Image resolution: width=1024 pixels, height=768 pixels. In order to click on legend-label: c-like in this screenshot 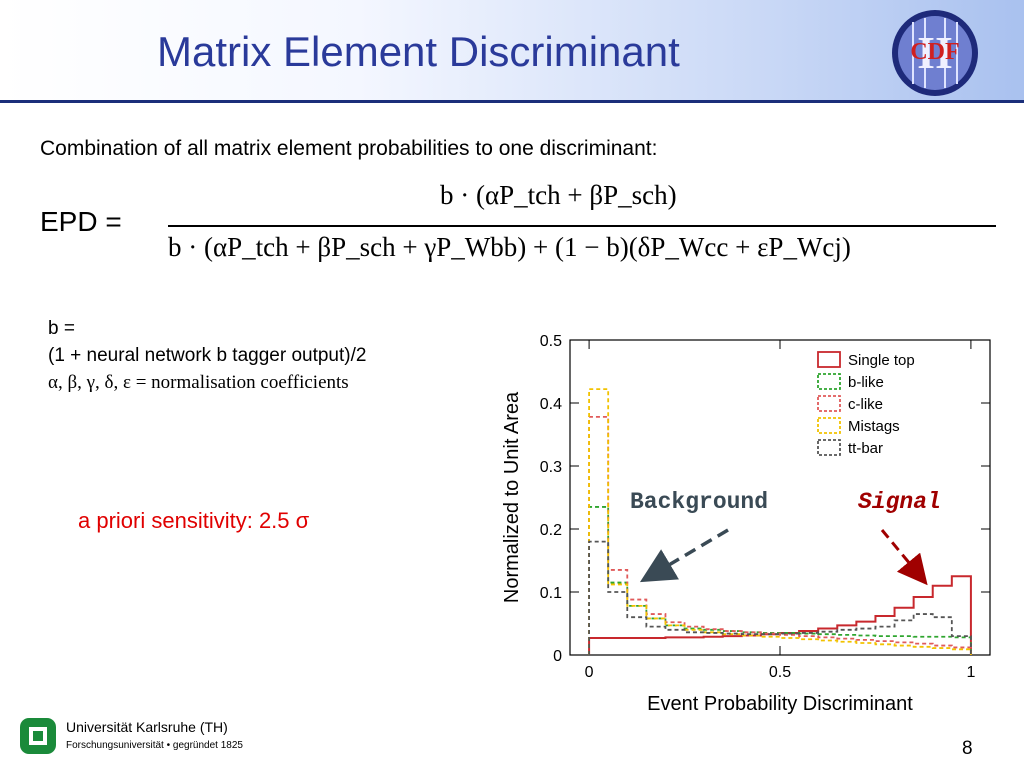, I will do `click(865, 404)`.